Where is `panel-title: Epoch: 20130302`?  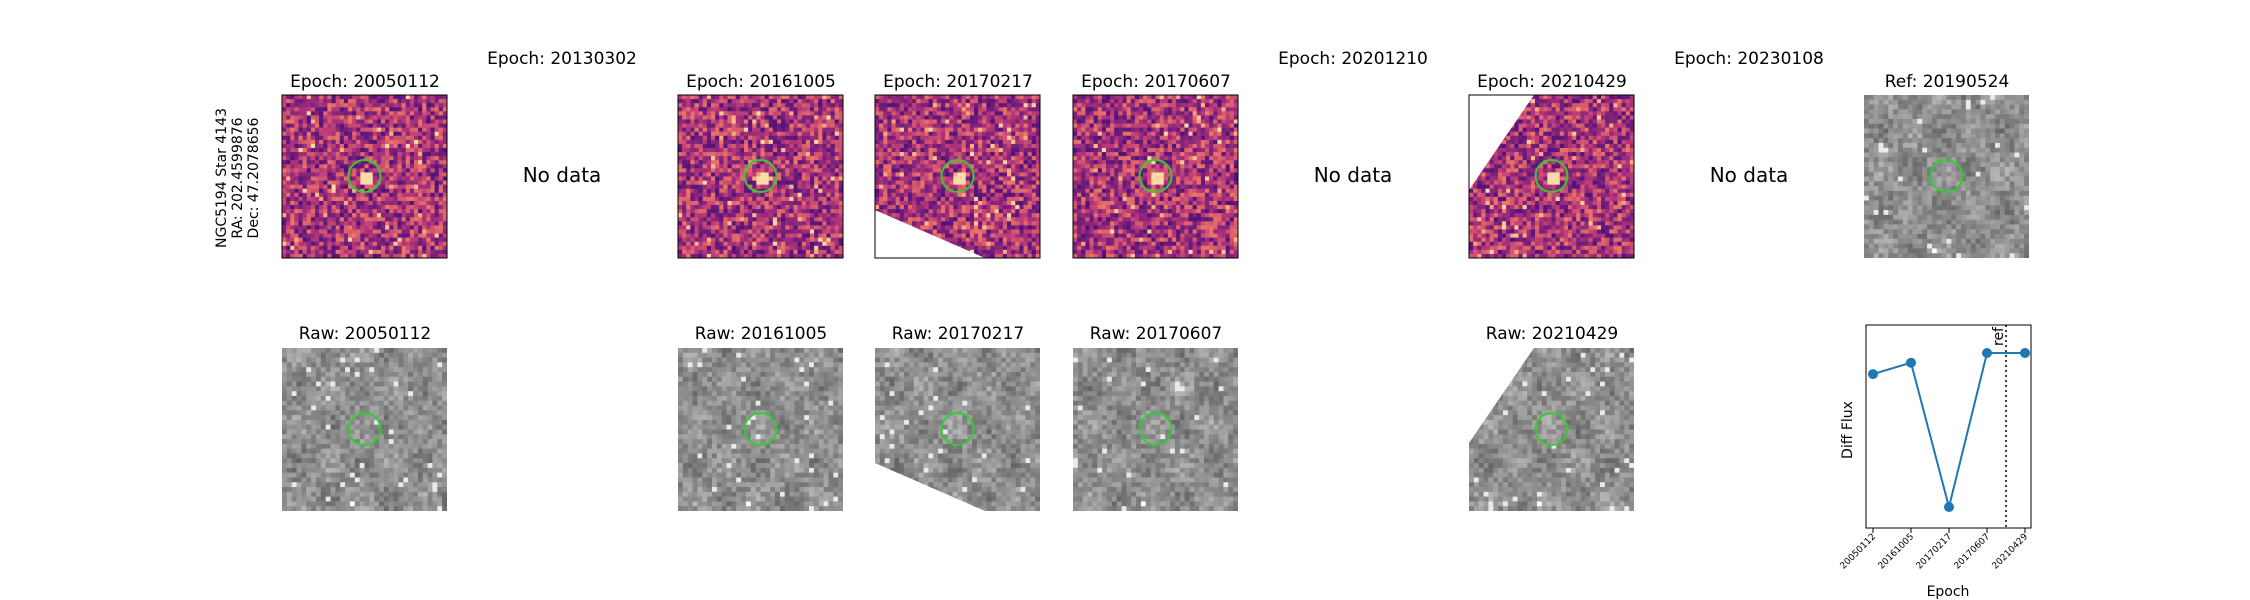
panel-title: Epoch: 20130302 is located at coordinates (562, 59).